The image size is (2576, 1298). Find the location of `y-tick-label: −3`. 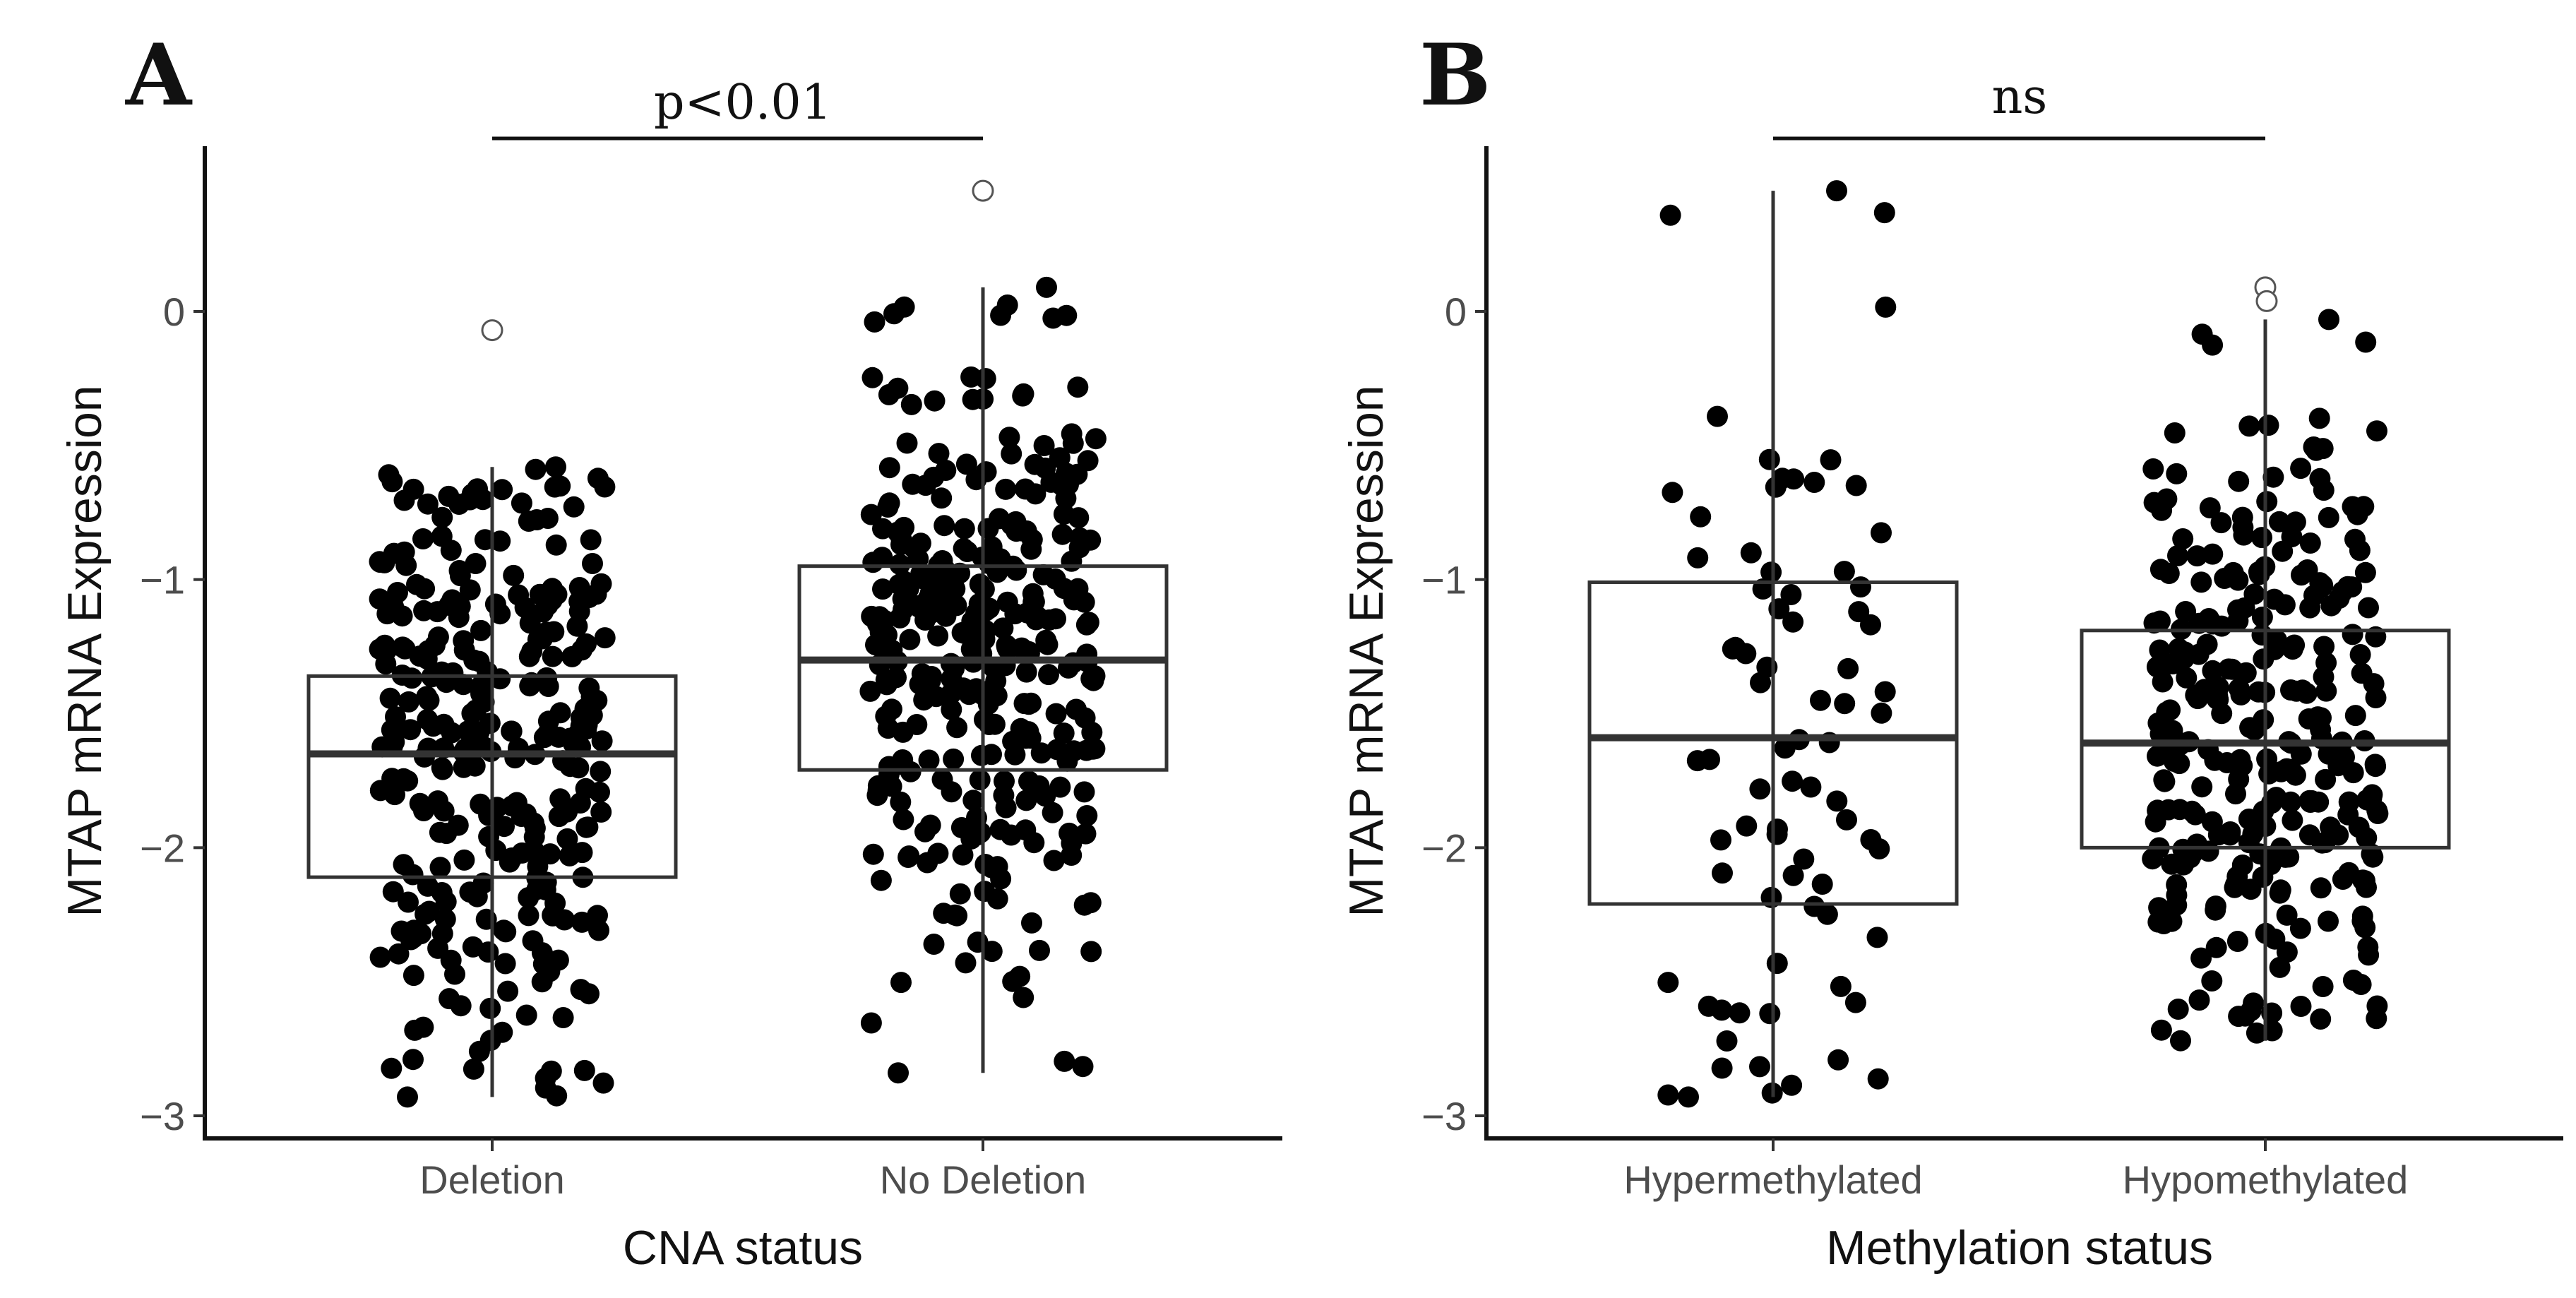

y-tick-label: −3 is located at coordinates (1444, 1116).